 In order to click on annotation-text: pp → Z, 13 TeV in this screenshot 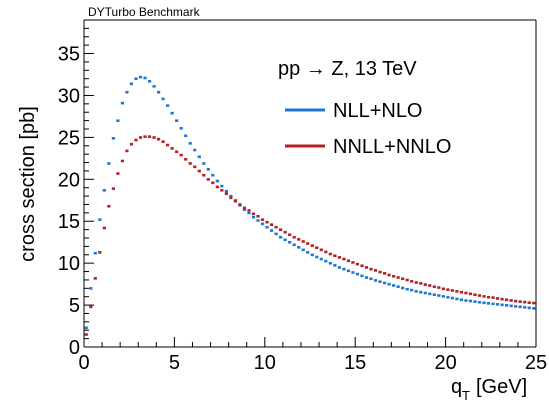, I will do `click(347, 69)`.